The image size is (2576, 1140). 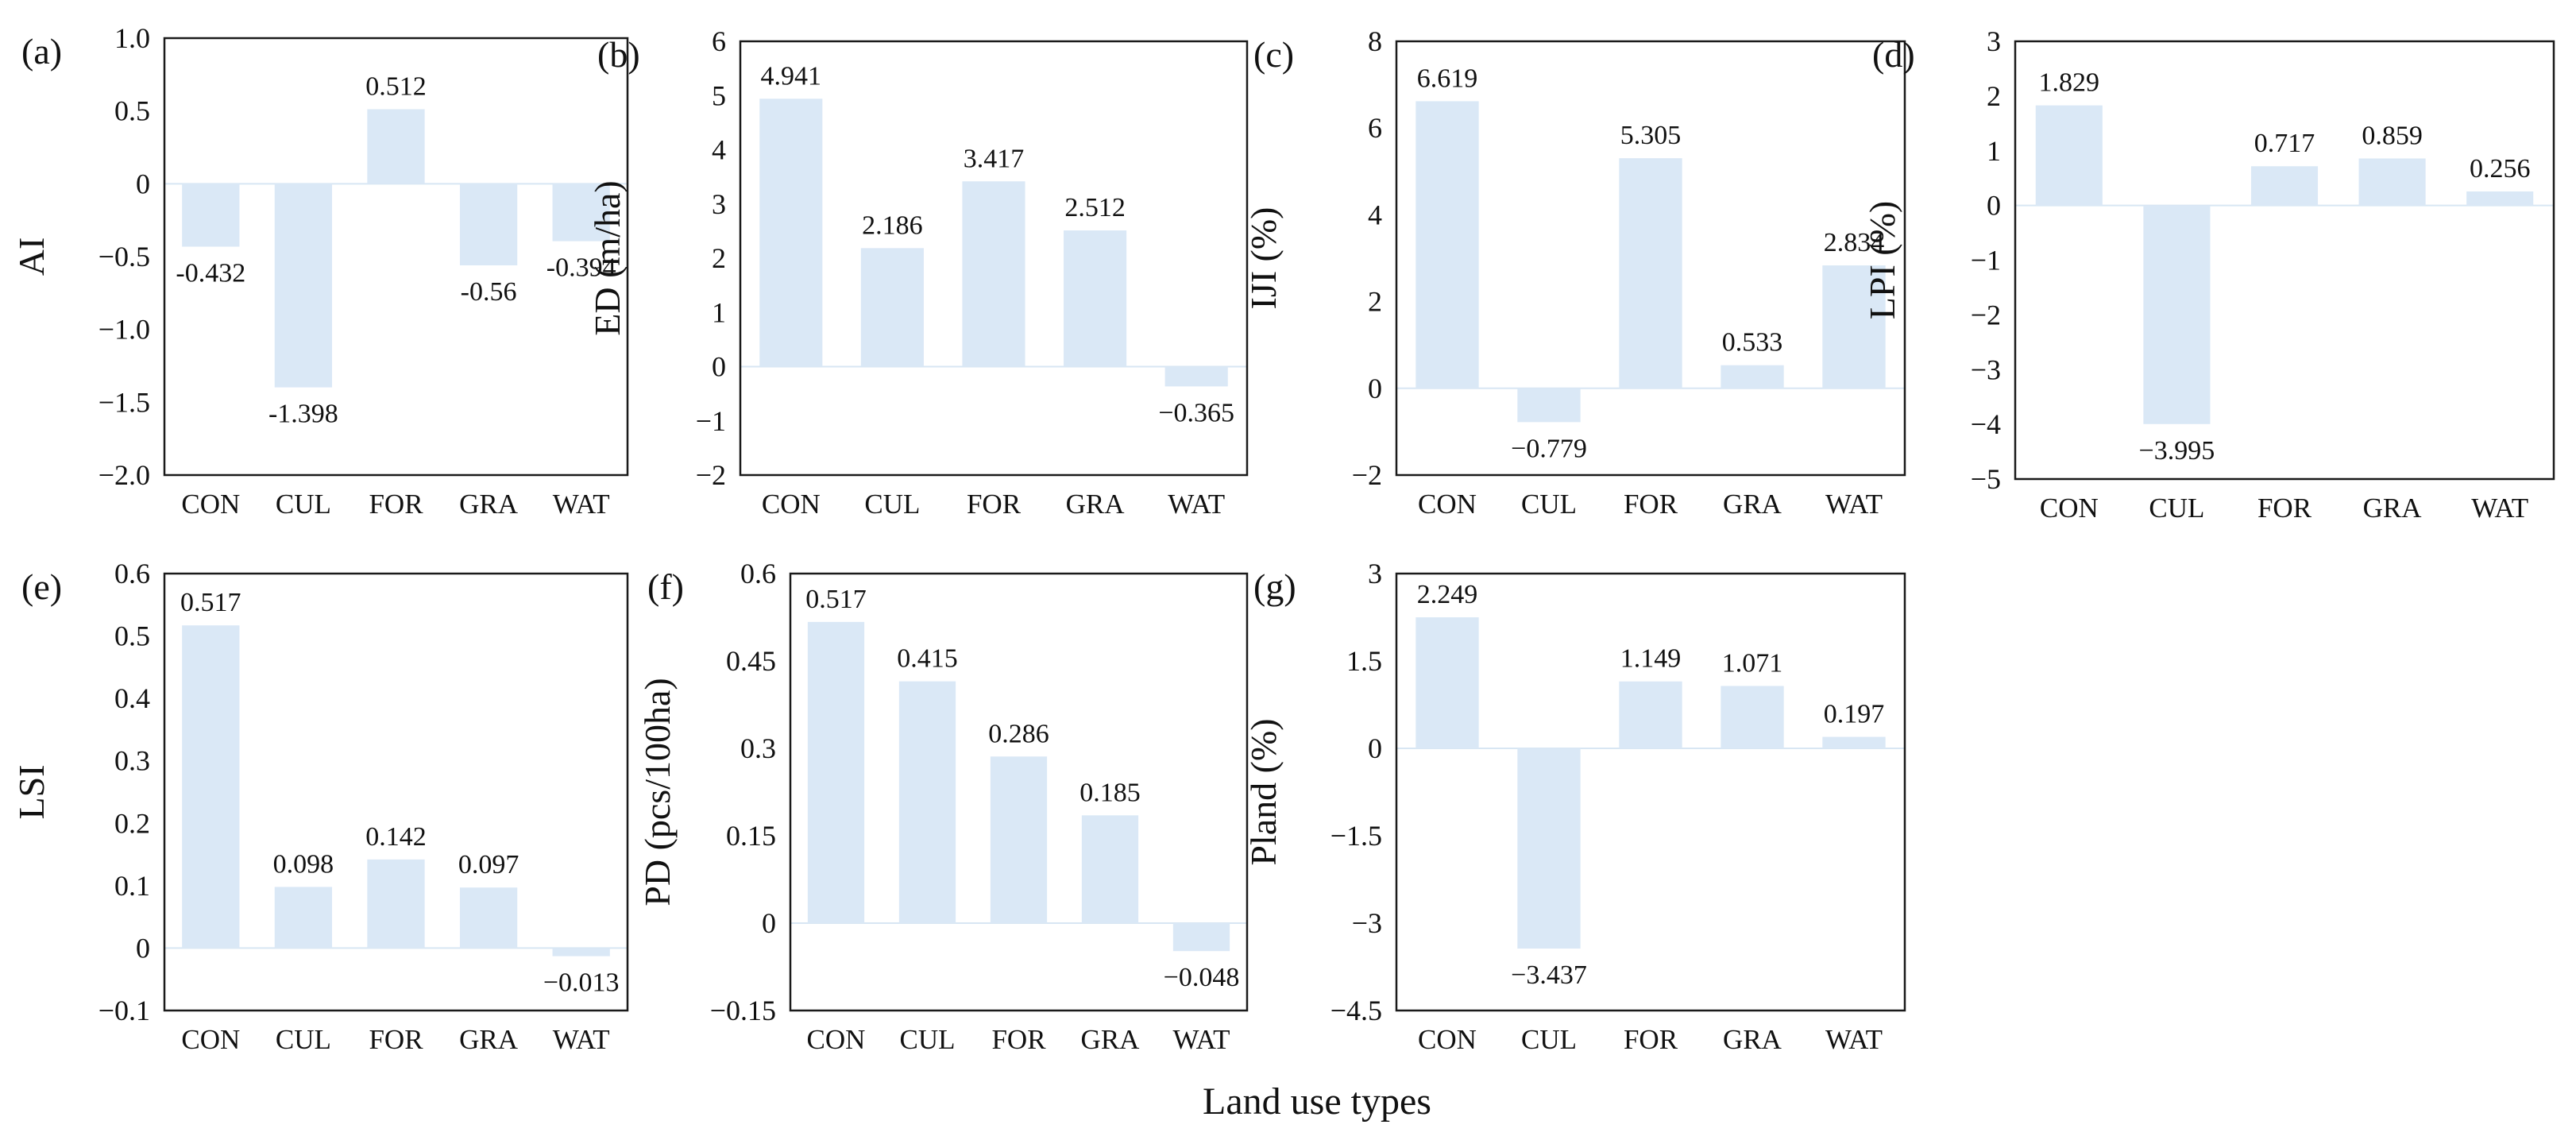 I want to click on y-tick-label: 4, so click(x=1375, y=215).